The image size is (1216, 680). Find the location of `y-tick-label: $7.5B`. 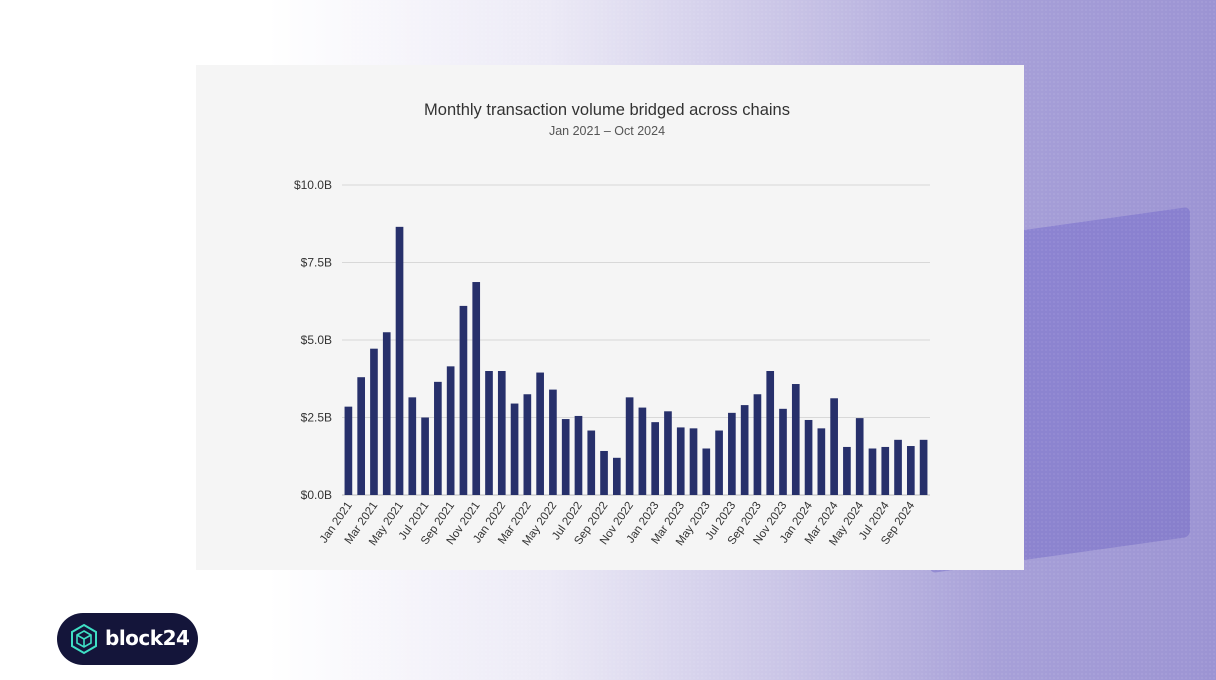

y-tick-label: $7.5B is located at coordinates (316, 263).